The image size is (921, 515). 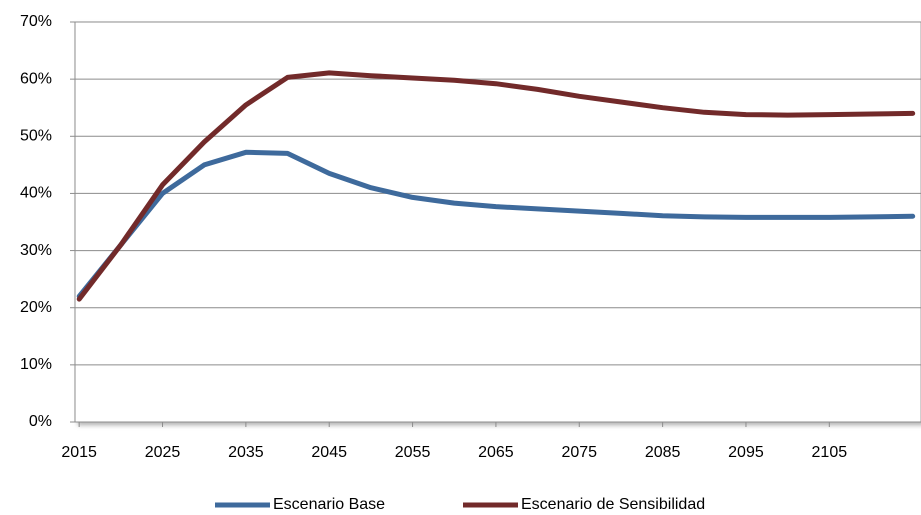 What do you see at coordinates (36, 364) in the screenshot?
I see `y-tick-label: 10%` at bounding box center [36, 364].